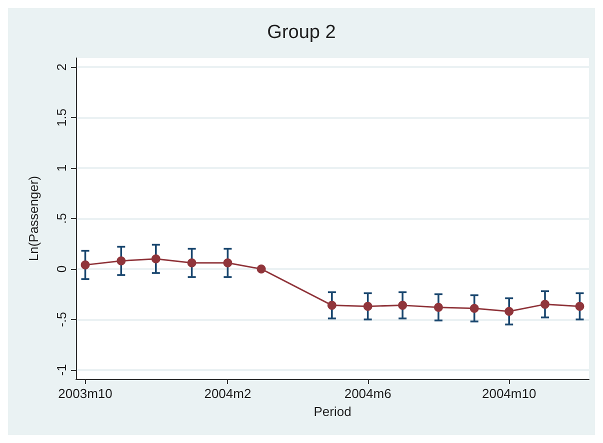  What do you see at coordinates (228, 393) in the screenshot?
I see `x-tick-label: 2004m2` at bounding box center [228, 393].